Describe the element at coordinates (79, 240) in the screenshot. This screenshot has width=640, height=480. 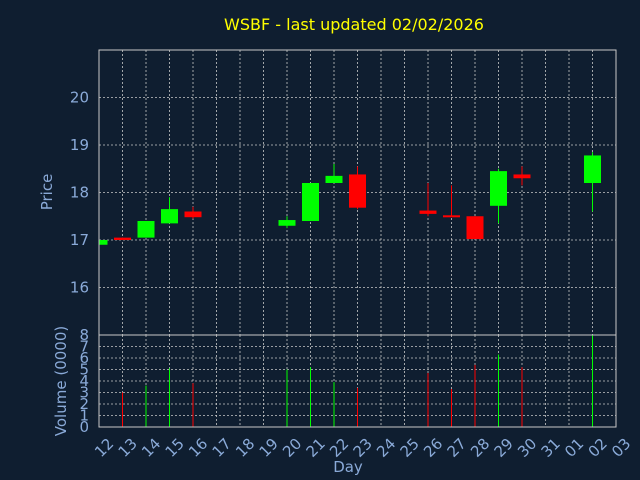
I see `price-tick-label: 17` at that location.